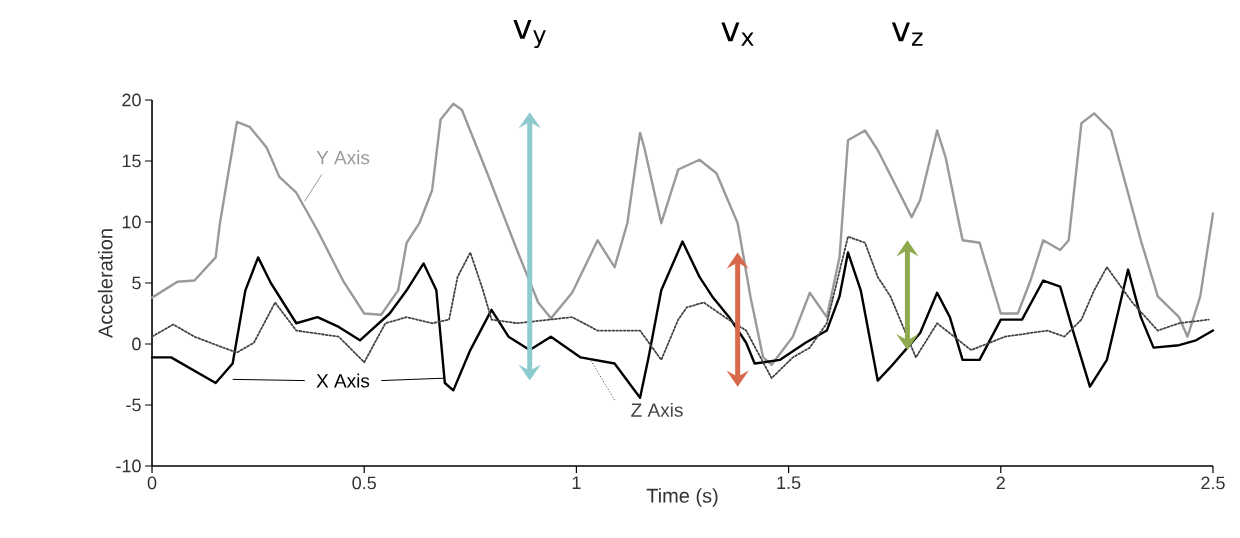 The width and height of the screenshot is (1240, 538). I want to click on y-tick-label: 10, so click(131, 222).